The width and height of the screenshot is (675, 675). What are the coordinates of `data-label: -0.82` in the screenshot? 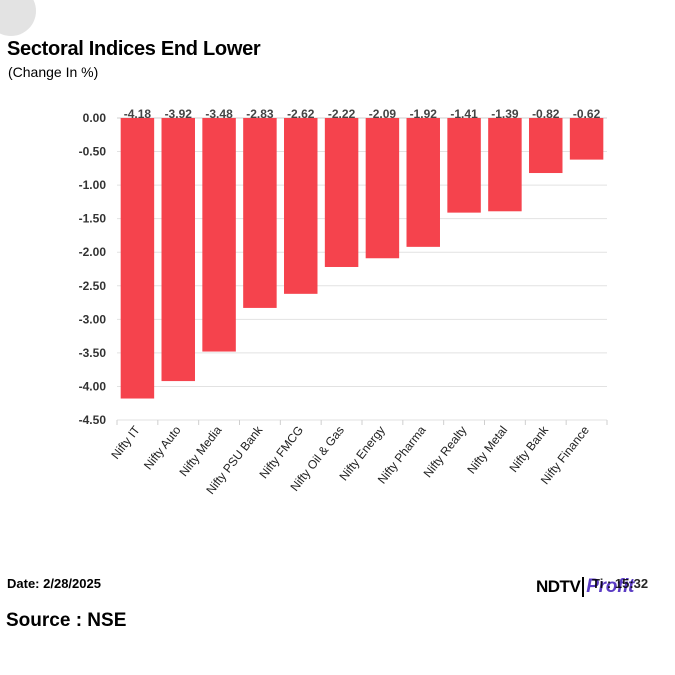 It's located at (546, 114).